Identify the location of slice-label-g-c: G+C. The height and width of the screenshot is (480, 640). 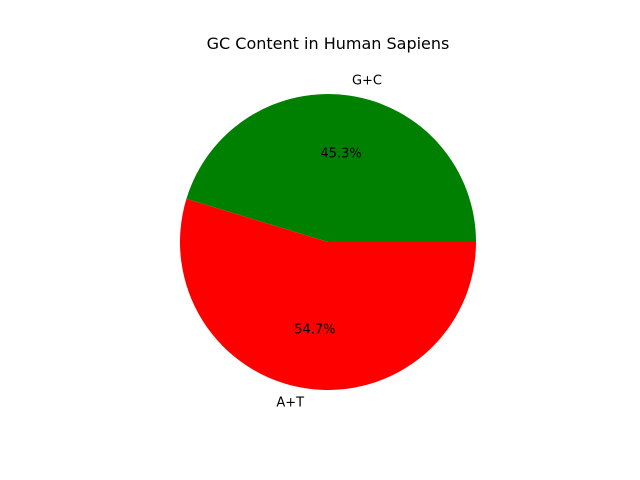
(367, 80).